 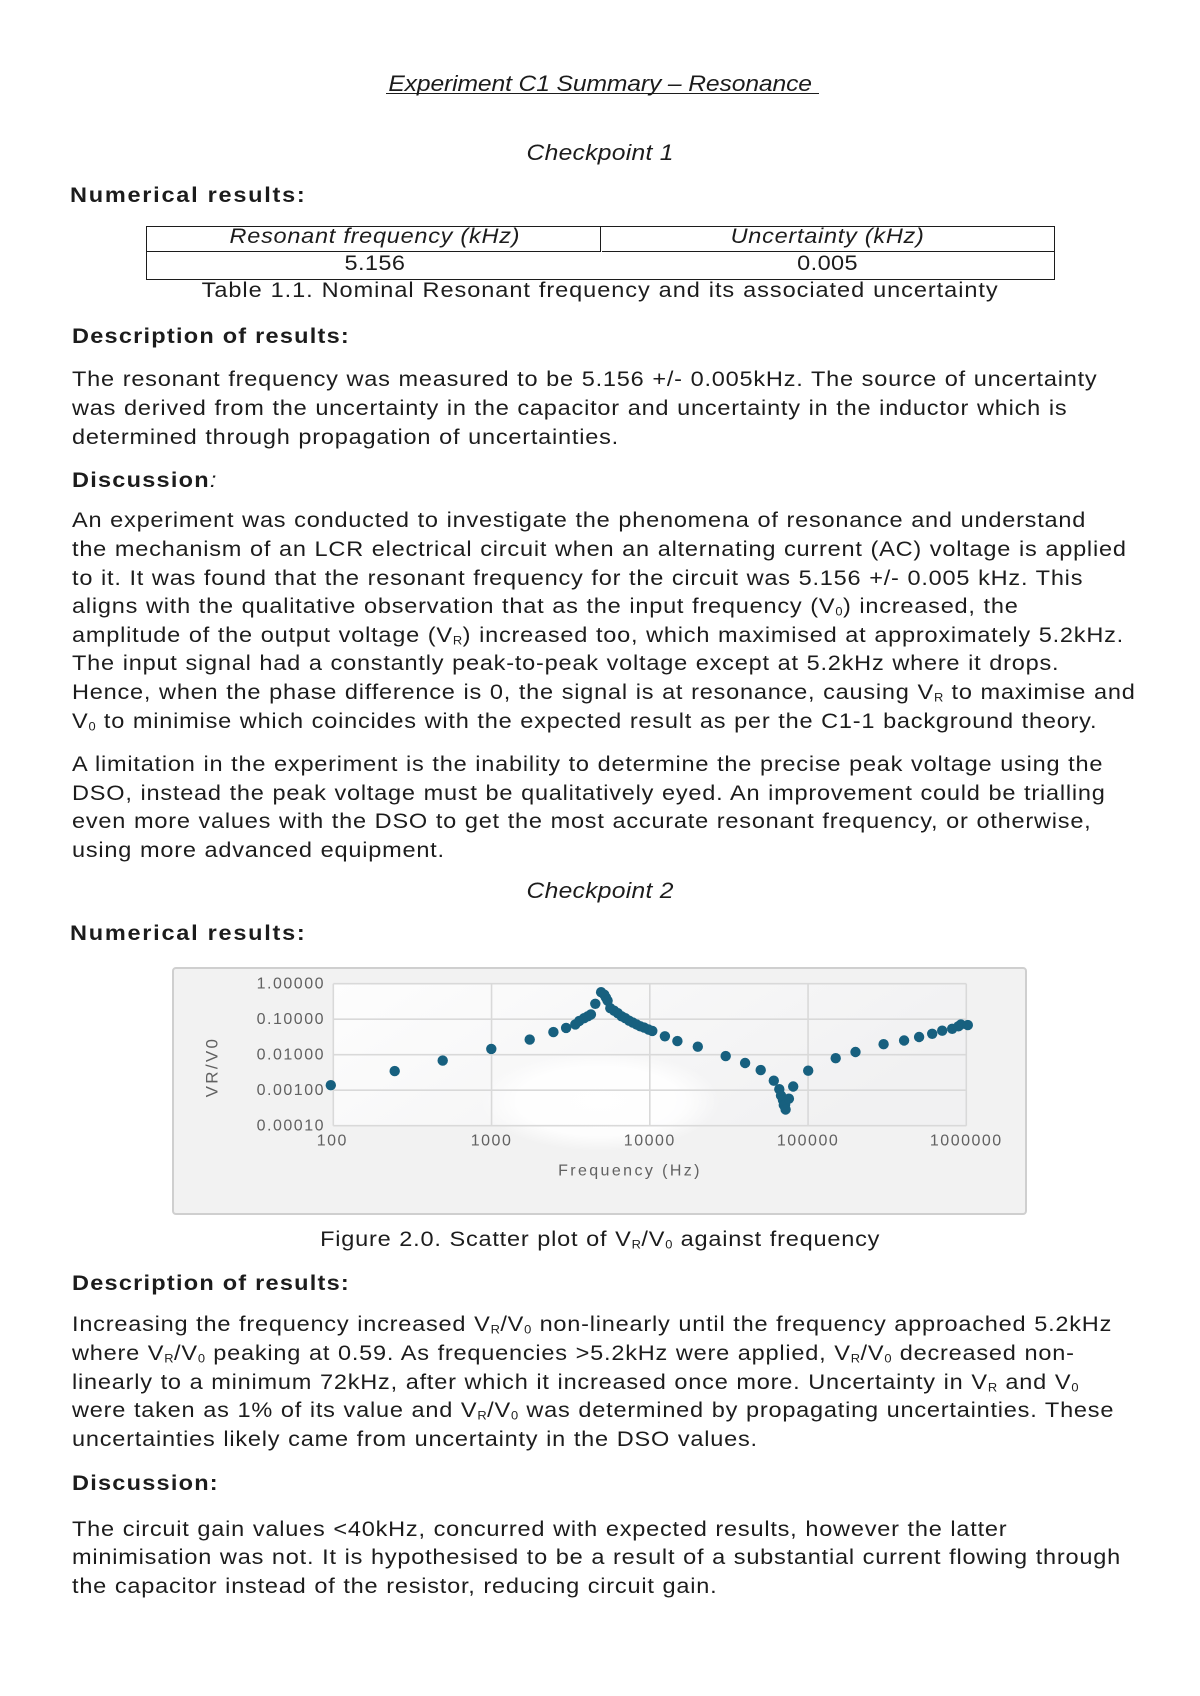 What do you see at coordinates (291, 1090) in the screenshot?
I see `svg-text: 0.00100` at bounding box center [291, 1090].